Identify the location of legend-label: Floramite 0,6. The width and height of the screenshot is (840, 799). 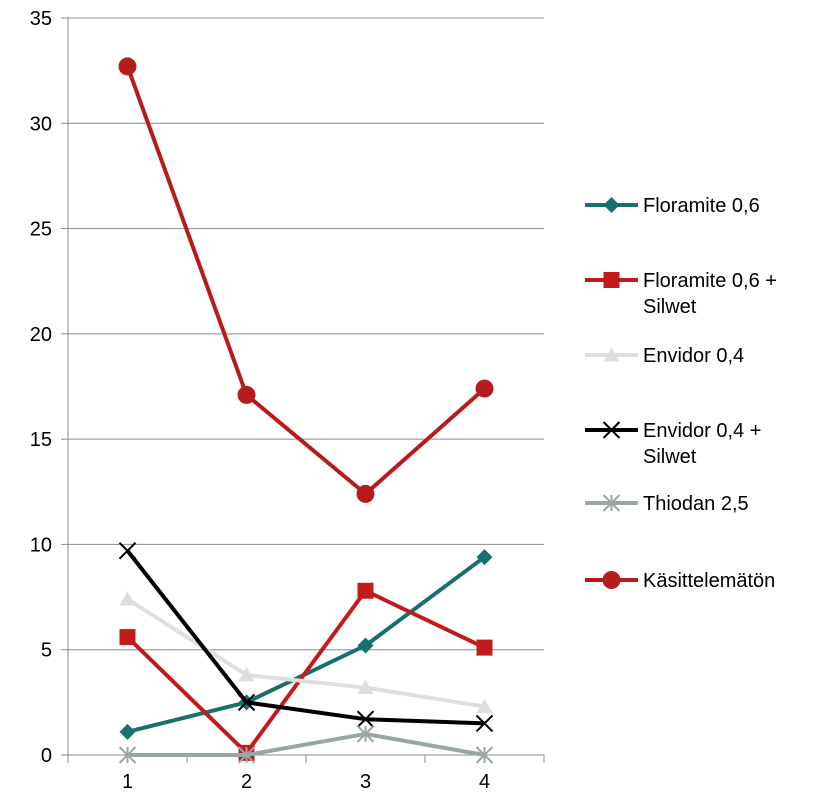
(701, 206).